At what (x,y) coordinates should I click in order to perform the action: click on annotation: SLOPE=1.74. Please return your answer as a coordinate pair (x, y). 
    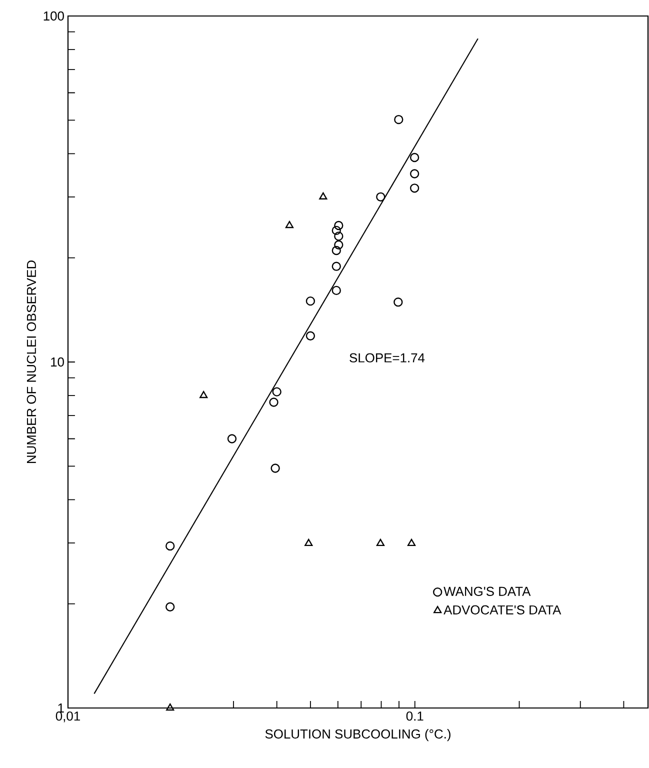
    Looking at the image, I should click on (387, 357).